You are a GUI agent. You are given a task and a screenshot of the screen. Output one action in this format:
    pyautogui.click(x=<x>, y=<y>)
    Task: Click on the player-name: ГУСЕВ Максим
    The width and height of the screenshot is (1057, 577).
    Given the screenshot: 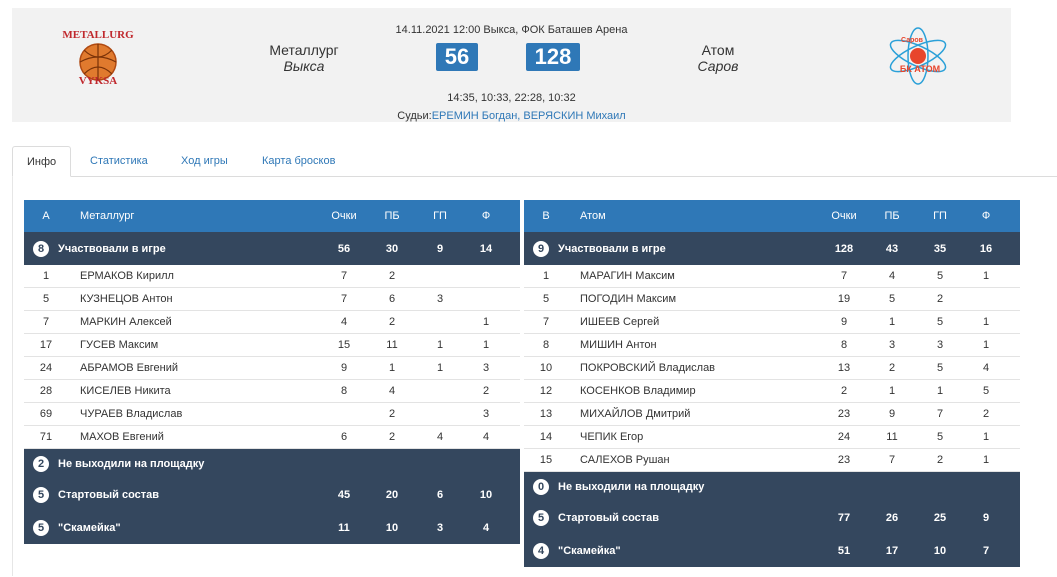 What is the action you would take?
    pyautogui.click(x=119, y=345)
    